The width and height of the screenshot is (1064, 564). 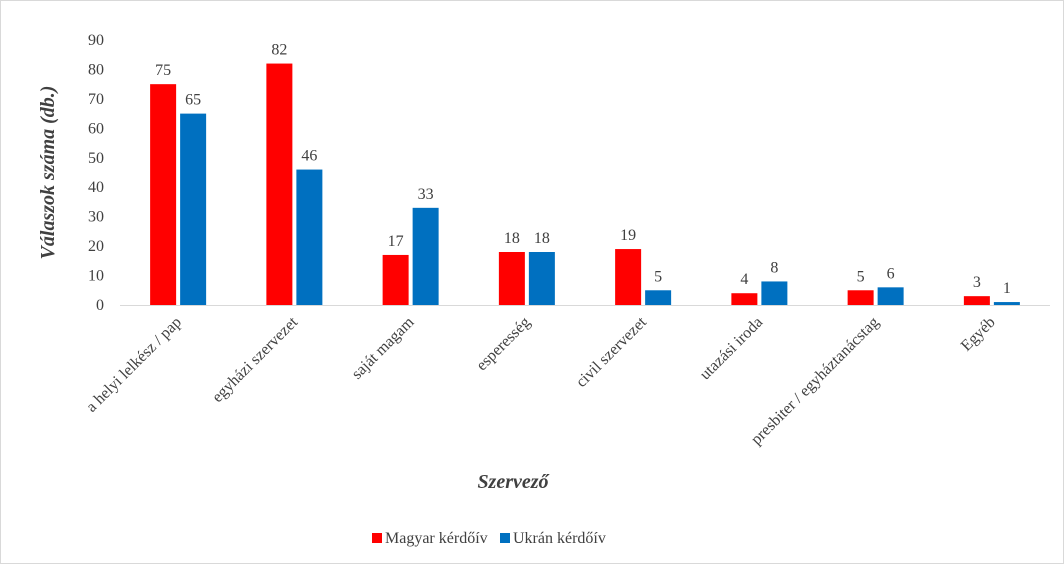 What do you see at coordinates (96, 187) in the screenshot?
I see `y-tick-label: 40` at bounding box center [96, 187].